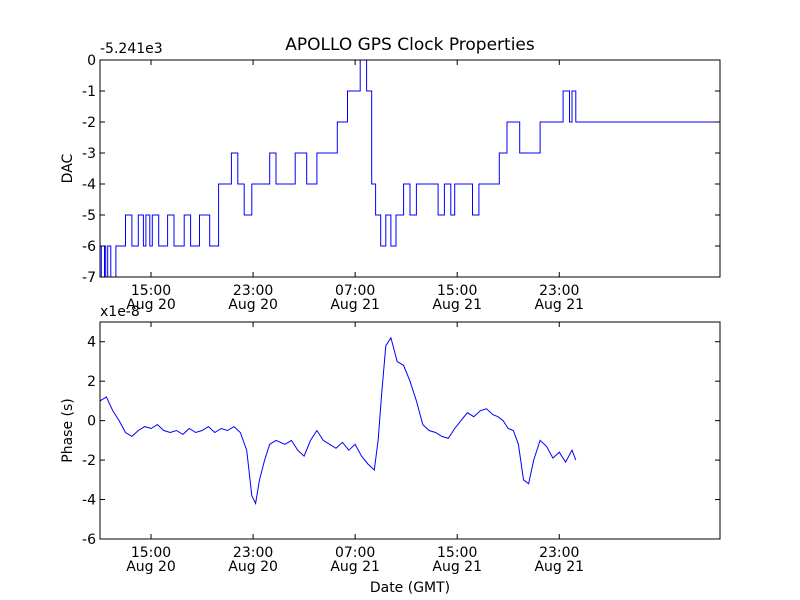 The width and height of the screenshot is (800, 600). Describe the element at coordinates (91, 382) in the screenshot. I see `phase-y-tick-label: 2` at that location.